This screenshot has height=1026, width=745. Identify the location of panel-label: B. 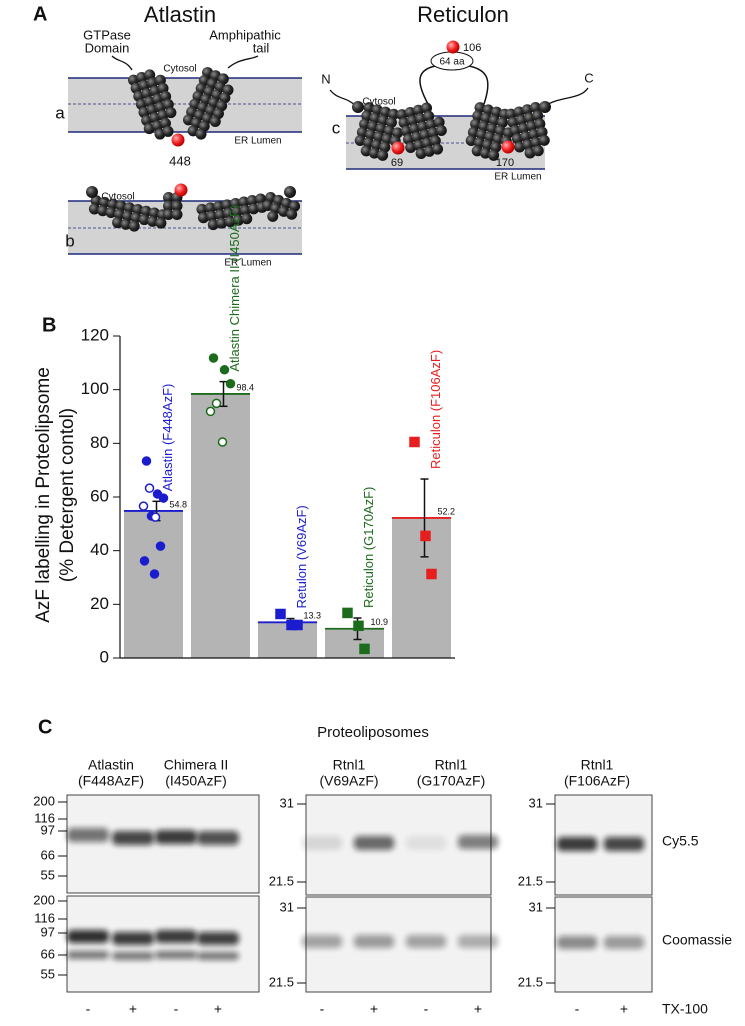
(49, 325).